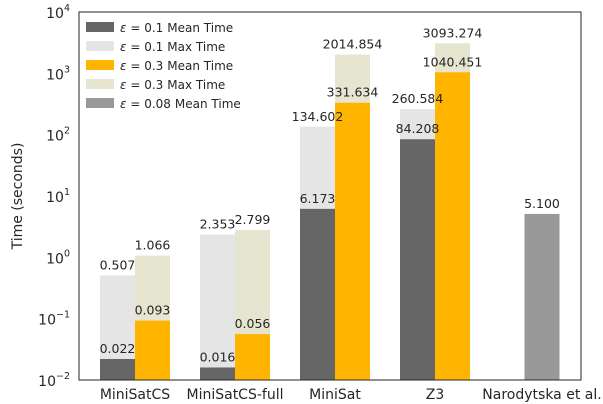 This screenshot has height=404, width=603. Describe the element at coordinates (67, 253) in the screenshot. I see `y-tick-exponent: 0` at that location.